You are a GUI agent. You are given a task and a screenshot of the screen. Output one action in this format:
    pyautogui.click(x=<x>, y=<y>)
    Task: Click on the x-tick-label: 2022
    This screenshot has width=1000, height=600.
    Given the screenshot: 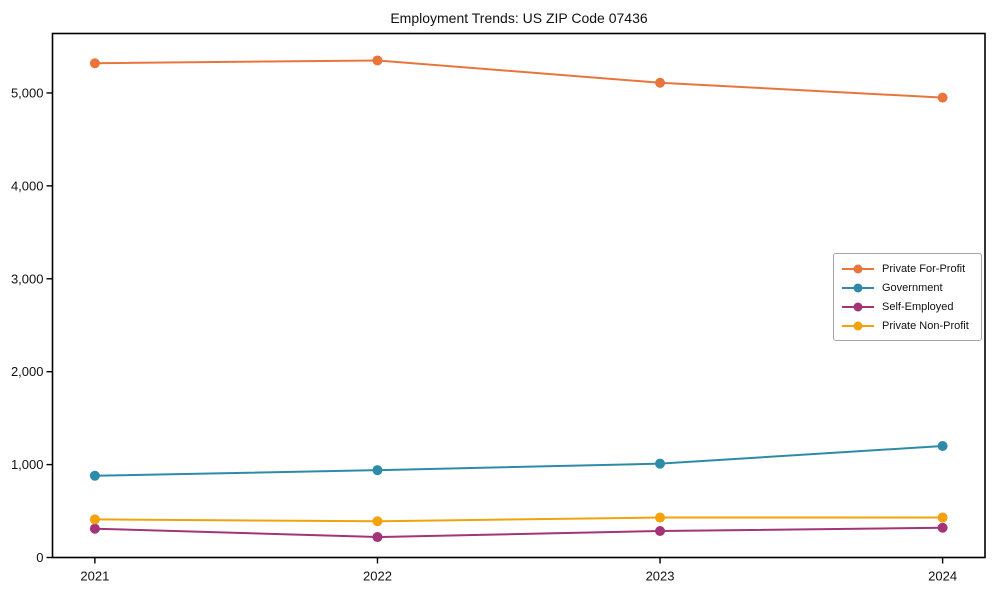 What is the action you would take?
    pyautogui.click(x=377, y=576)
    